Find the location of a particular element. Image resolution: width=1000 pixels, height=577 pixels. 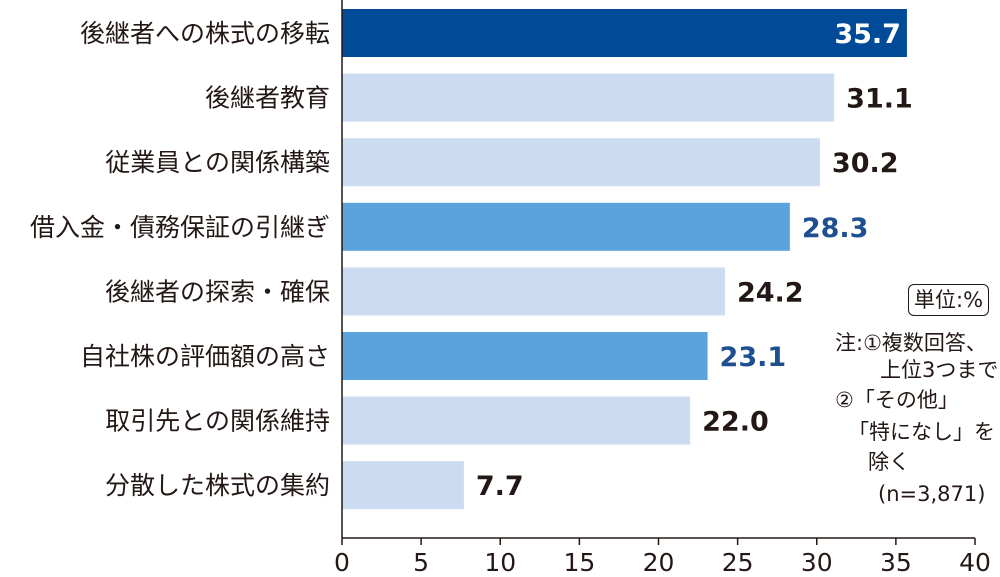

note-line-2: 上位3つまで is located at coordinates (939, 370).